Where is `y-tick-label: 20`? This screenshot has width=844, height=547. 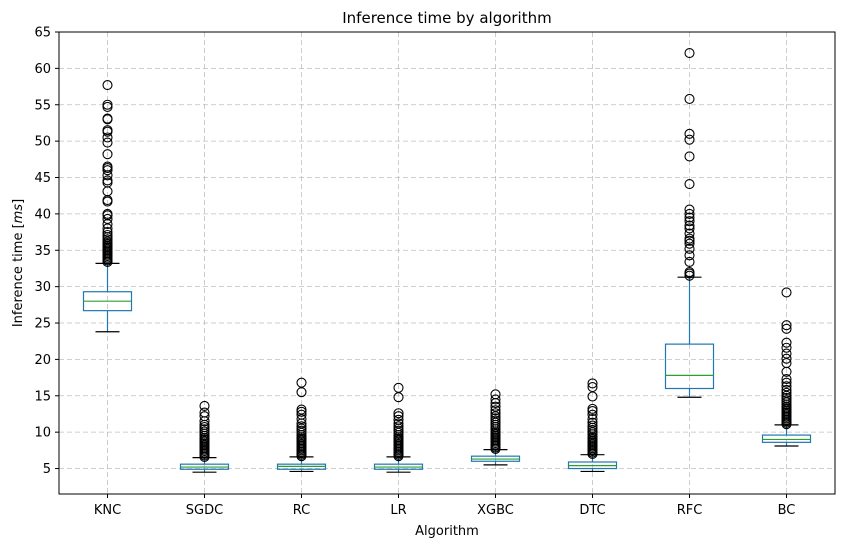 y-tick-label: 20 is located at coordinates (42, 360).